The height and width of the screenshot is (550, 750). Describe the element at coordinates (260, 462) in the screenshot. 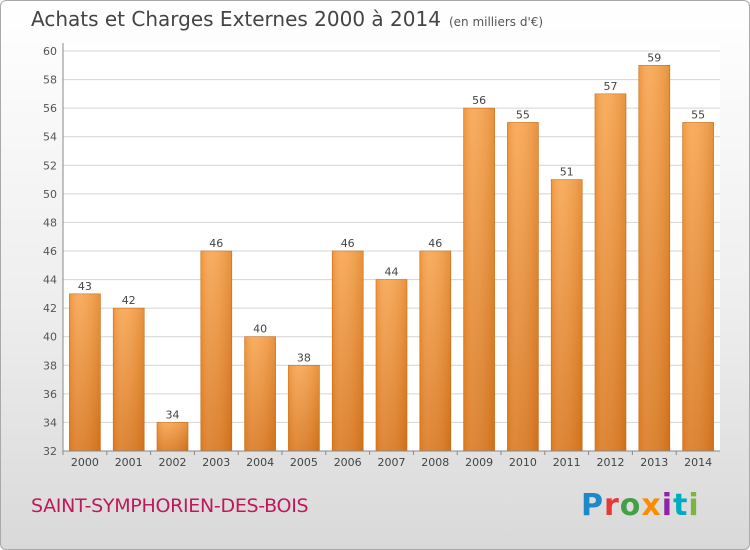

I see `x-tick-label-2004: 2004` at that location.